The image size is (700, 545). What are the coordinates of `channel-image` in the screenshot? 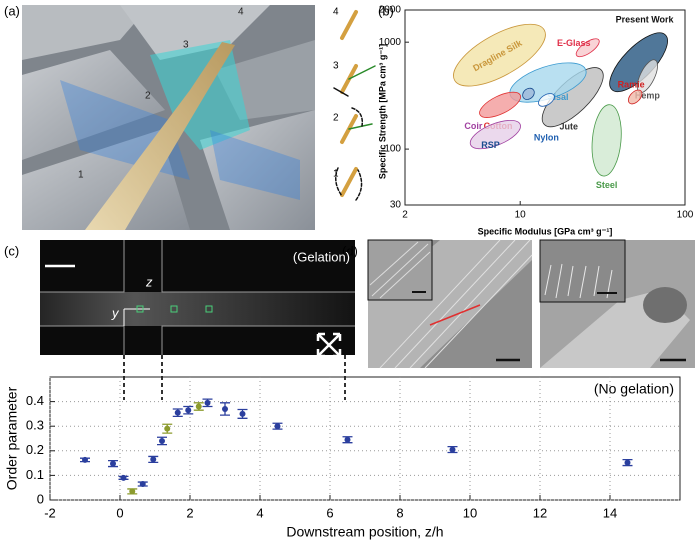 It's located at (197, 320).